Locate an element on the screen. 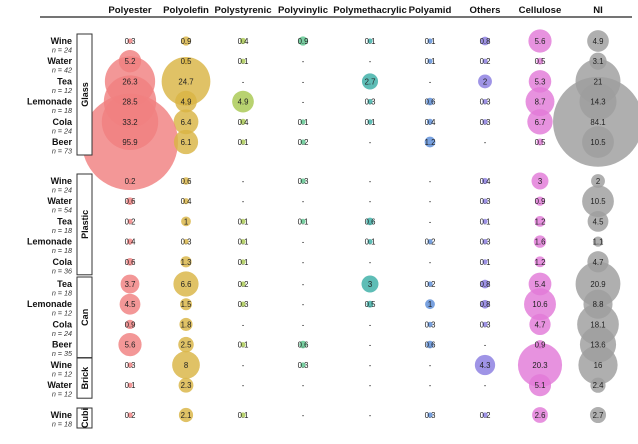 This screenshot has height=444, width=638. cell-value: 20.3 is located at coordinates (539, 365).